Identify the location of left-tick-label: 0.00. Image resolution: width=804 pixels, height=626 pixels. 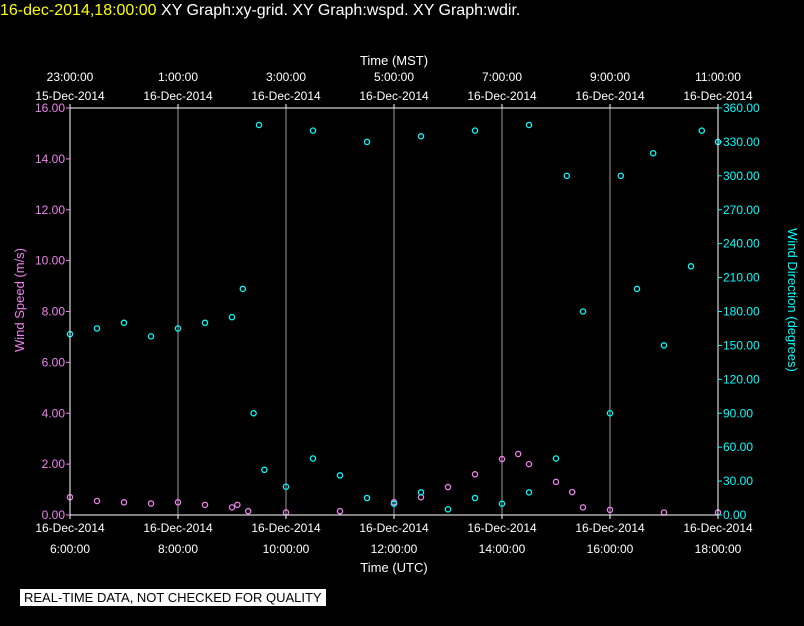
(54, 515).